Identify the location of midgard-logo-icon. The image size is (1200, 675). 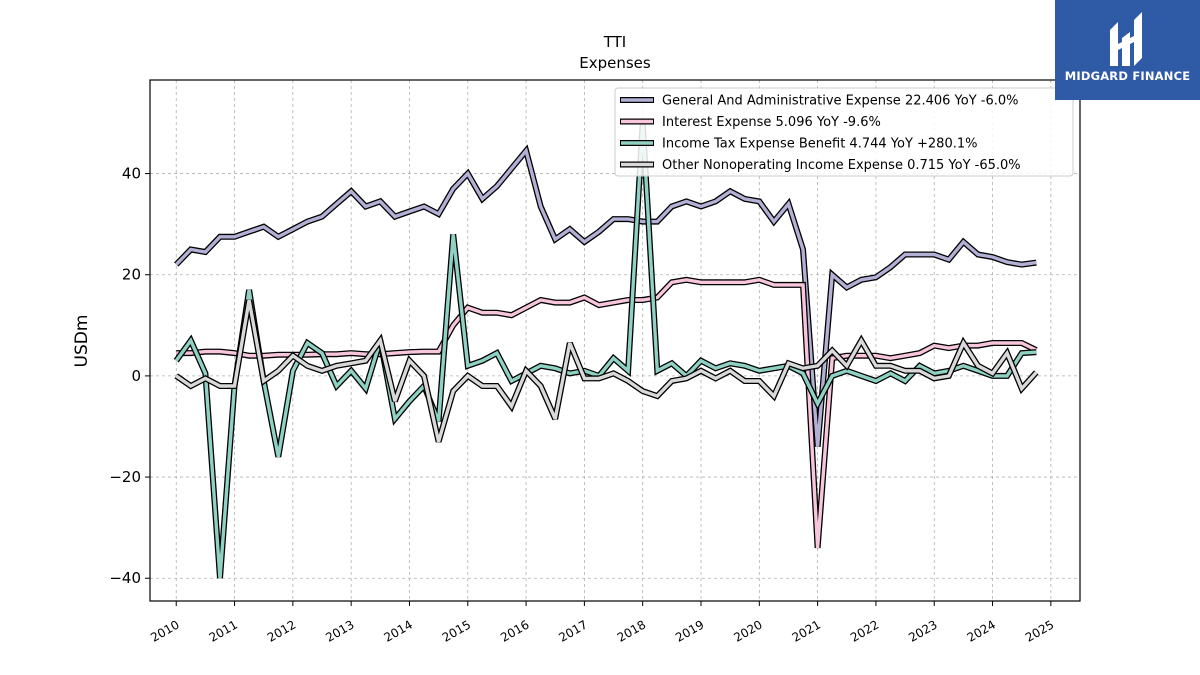
(1126, 39).